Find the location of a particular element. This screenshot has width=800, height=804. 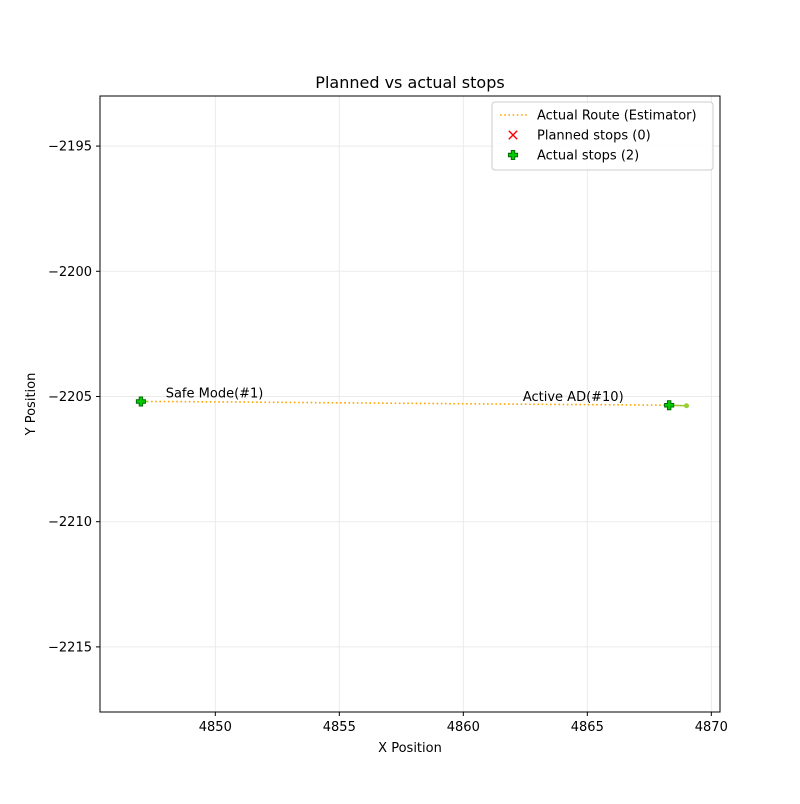

y-tick-label: −2200 is located at coordinates (70, 272).